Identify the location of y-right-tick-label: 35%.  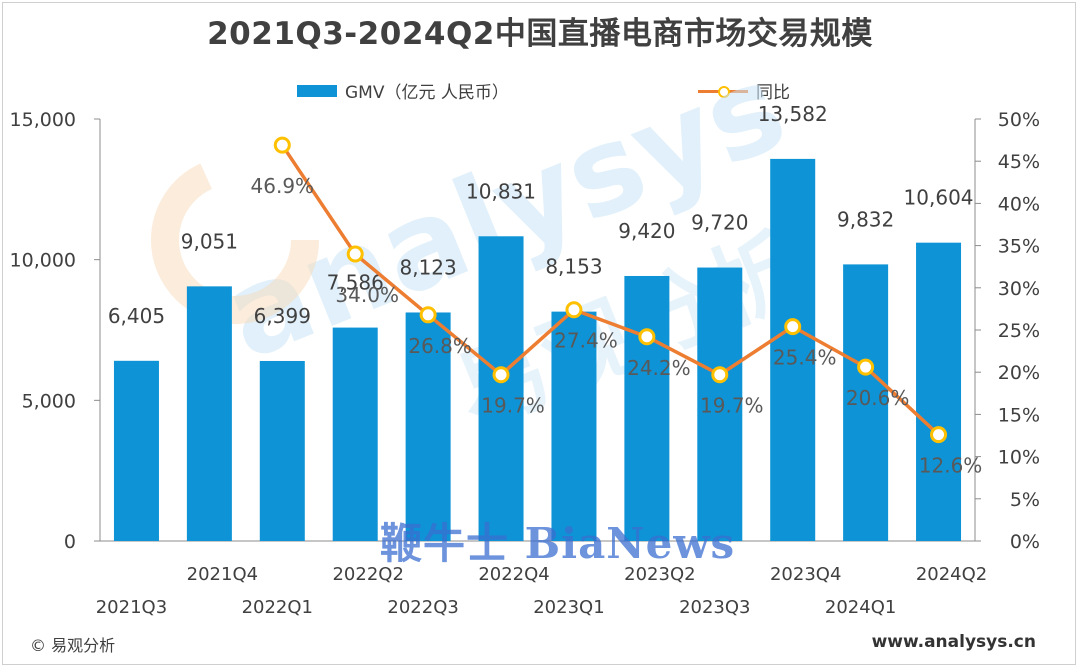
(1019, 247).